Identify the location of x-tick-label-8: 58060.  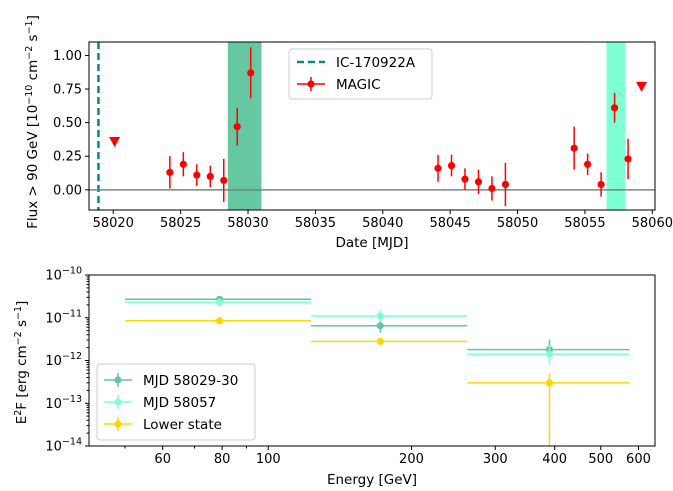
(652, 223).